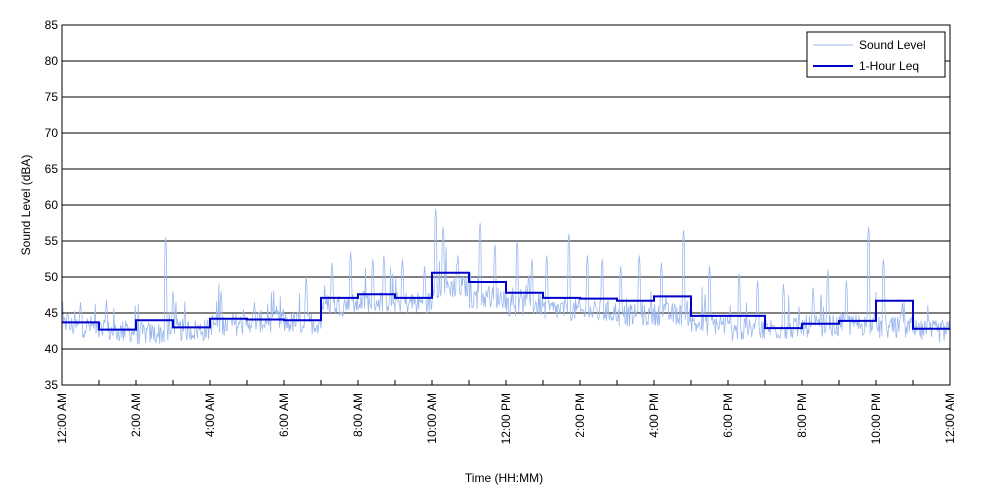 The width and height of the screenshot is (1000, 500). I want to click on x-tick-label: 6:00 AM, so click(284, 415).